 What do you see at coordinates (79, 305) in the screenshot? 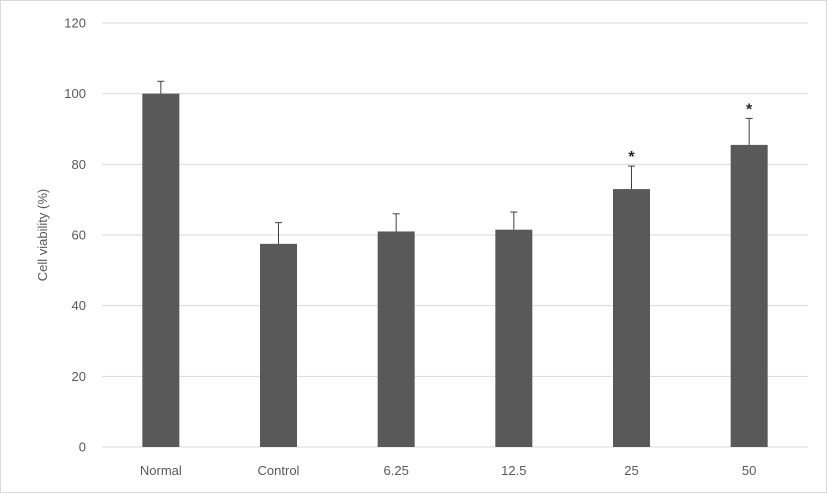
I see `y-tick-label: 40` at bounding box center [79, 305].